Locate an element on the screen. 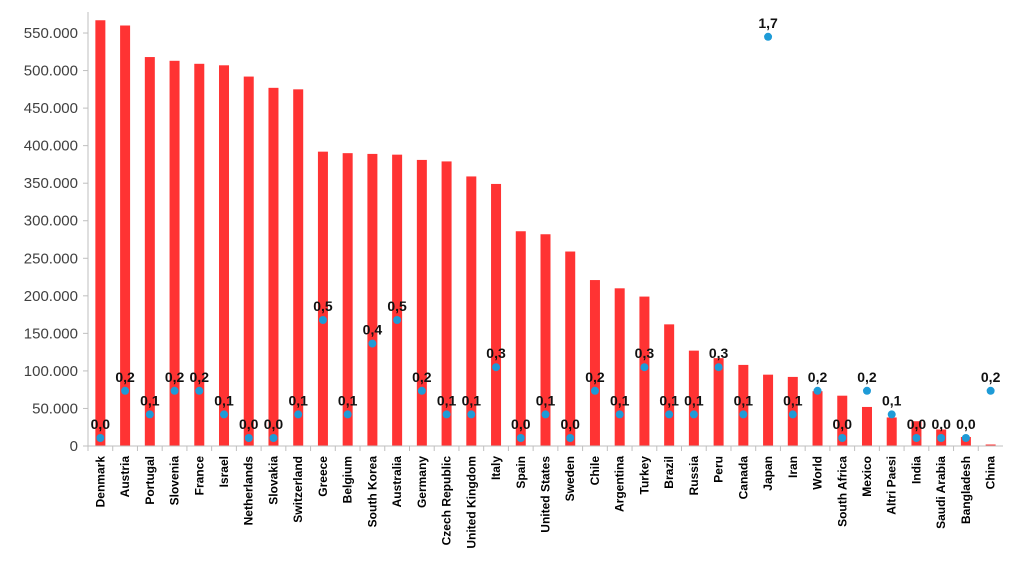 This screenshot has height=568, width=1024. x-tick-label: Japan is located at coordinates (768, 473).